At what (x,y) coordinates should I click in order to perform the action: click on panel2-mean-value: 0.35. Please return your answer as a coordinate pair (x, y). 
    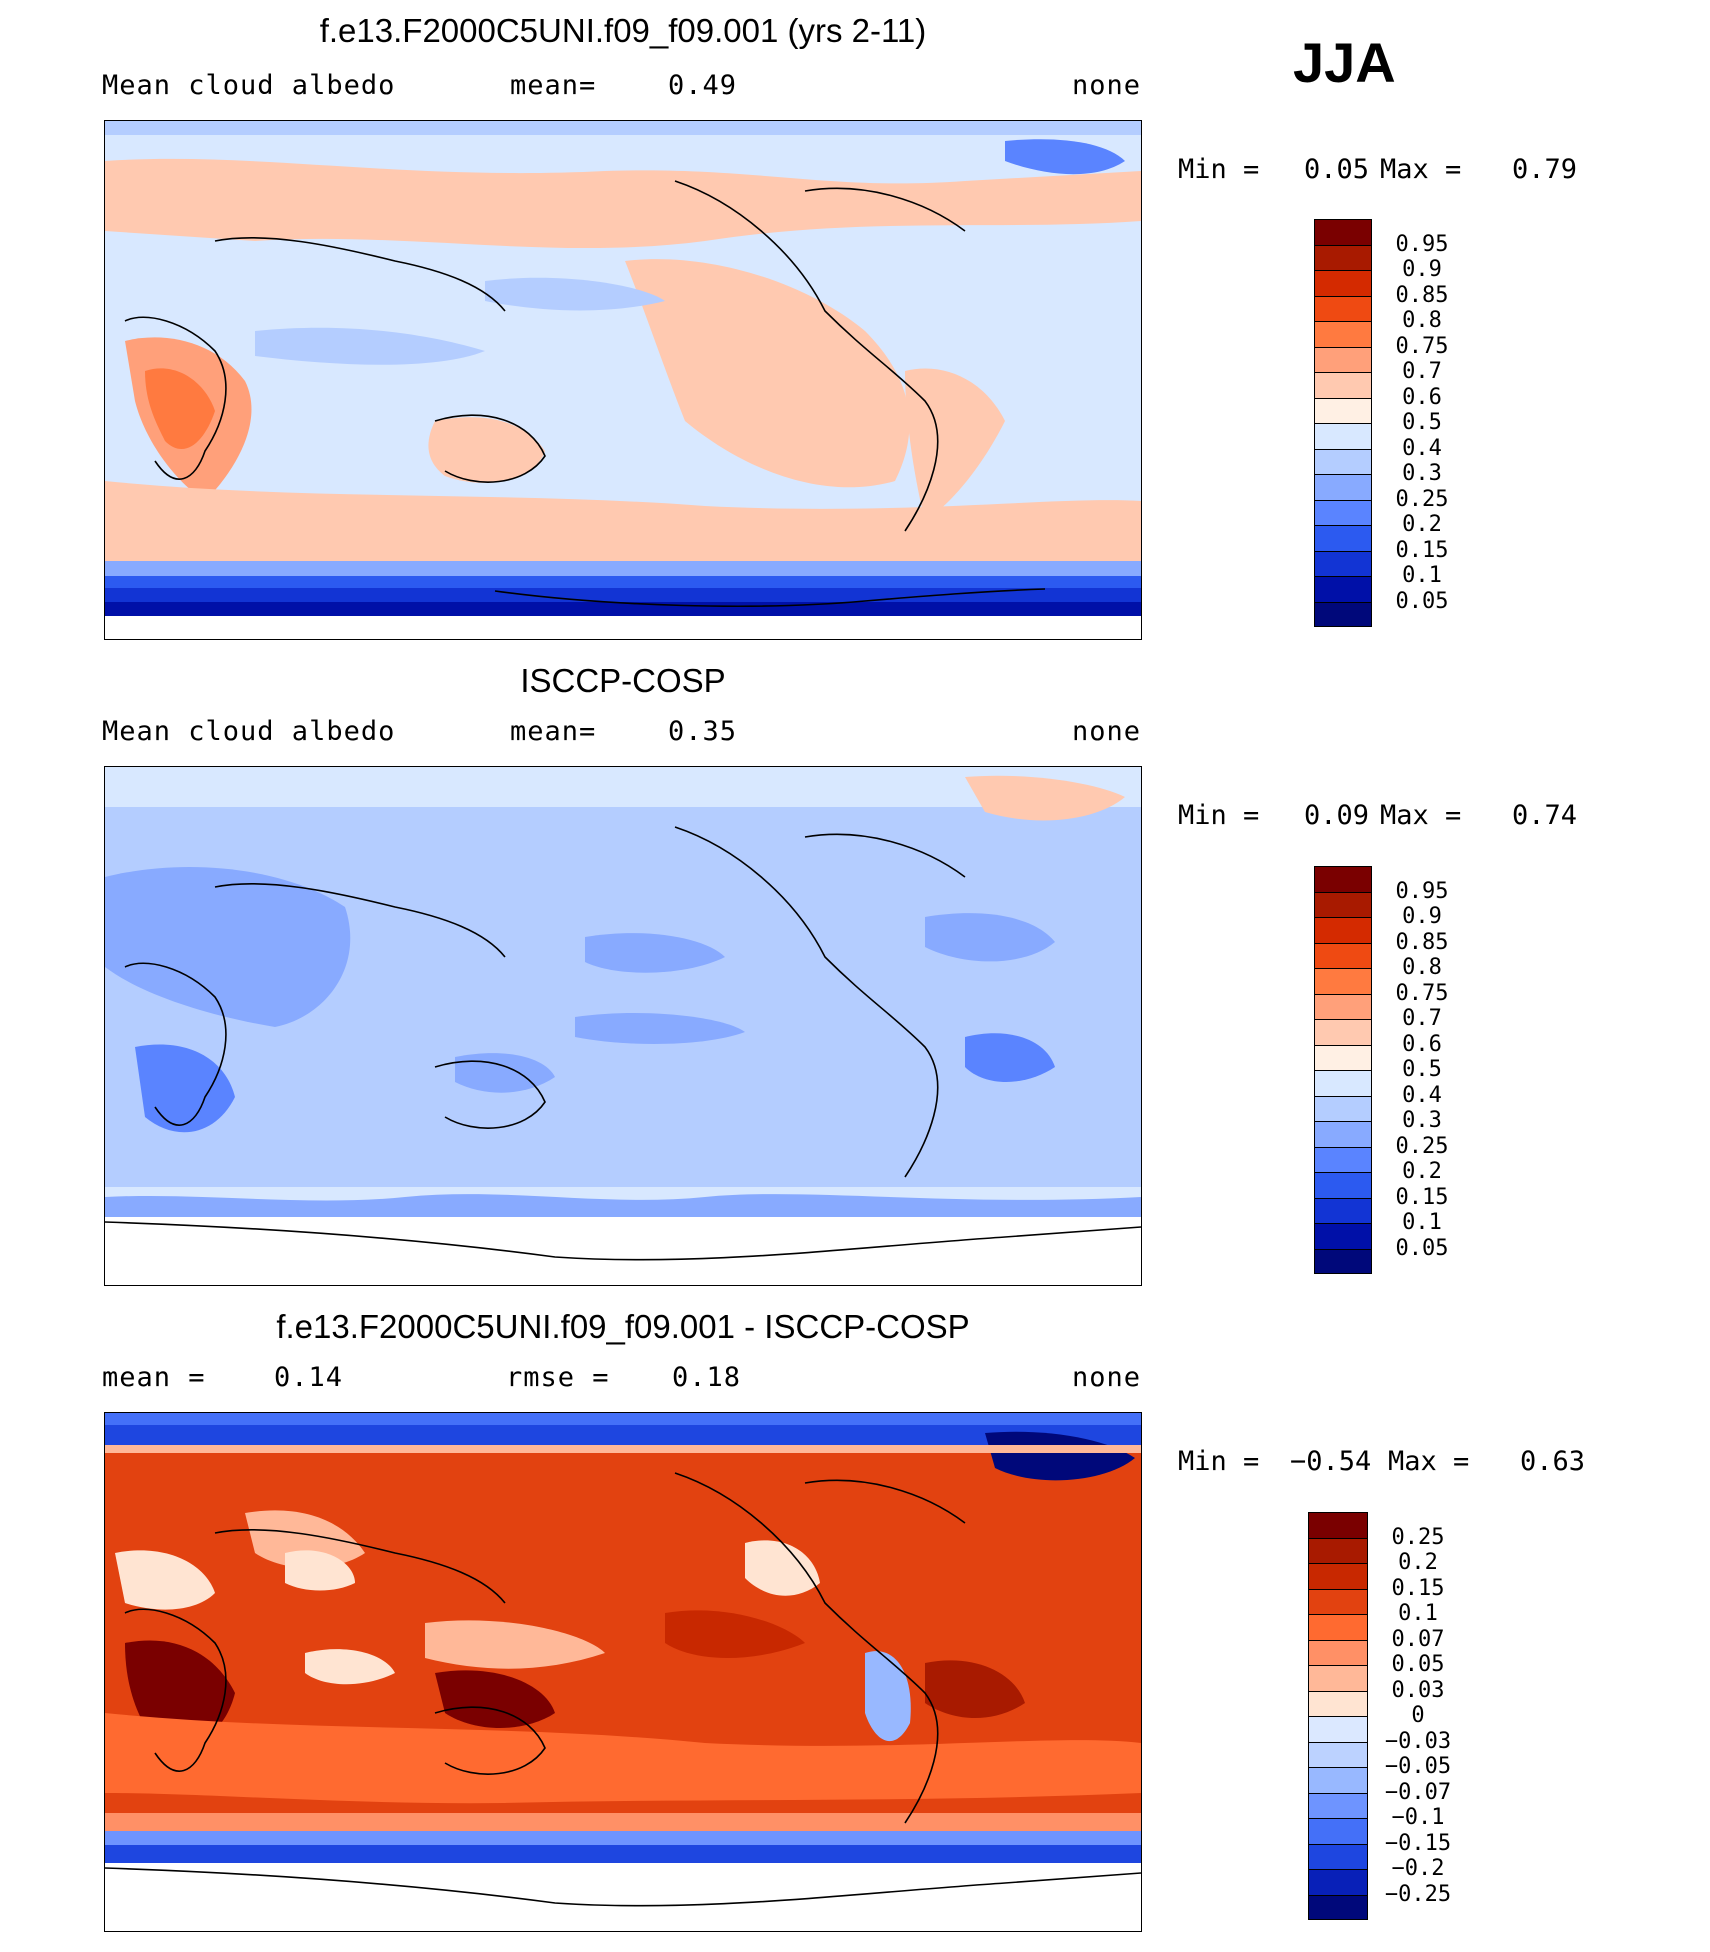
    Looking at the image, I should click on (703, 731).